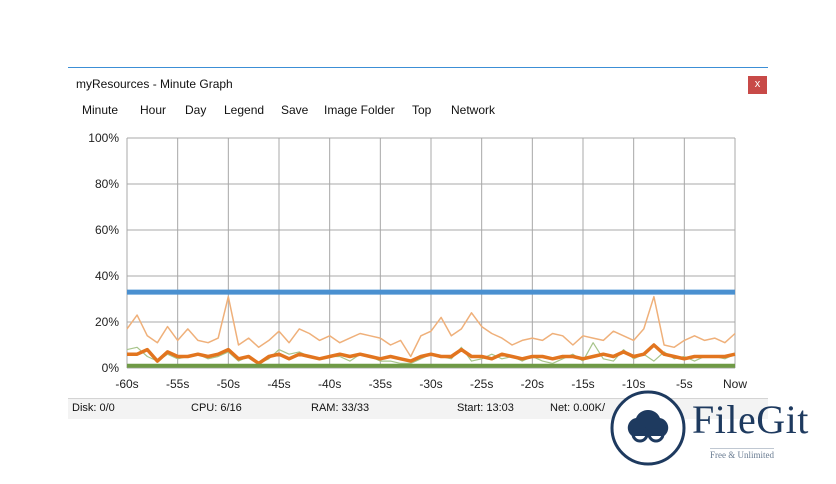 This screenshot has width=836, height=484. Describe the element at coordinates (359, 110) in the screenshot. I see `menu-image-folder: Image Folder` at that location.